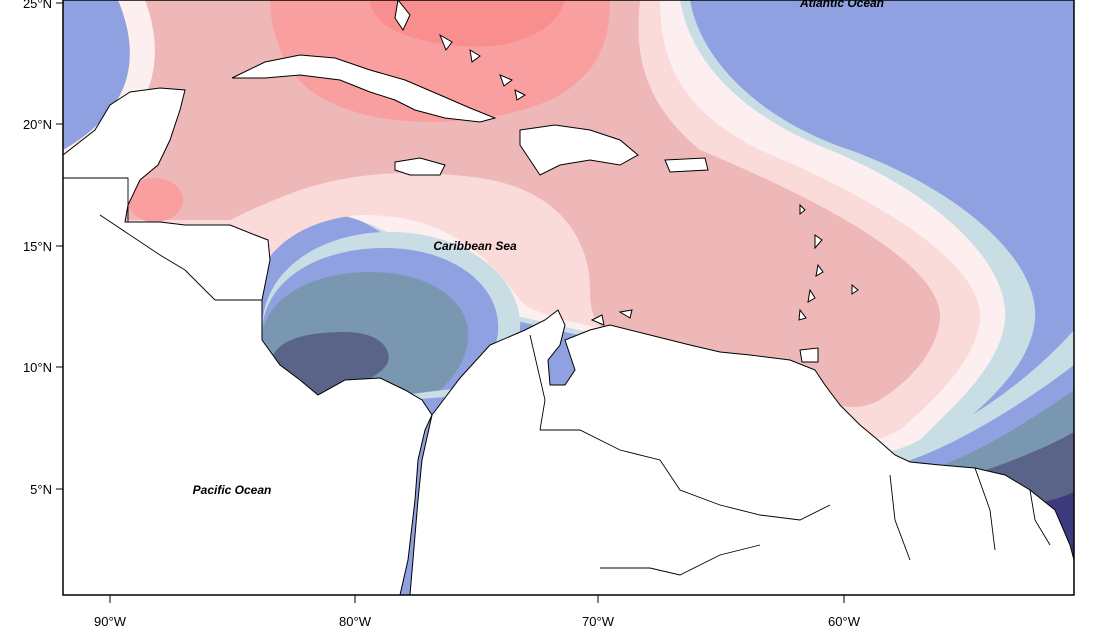 The width and height of the screenshot is (1100, 630). I want to click on latitude-axis: 25°N 20°N 15°N 10°N 5°N, so click(43, 248).